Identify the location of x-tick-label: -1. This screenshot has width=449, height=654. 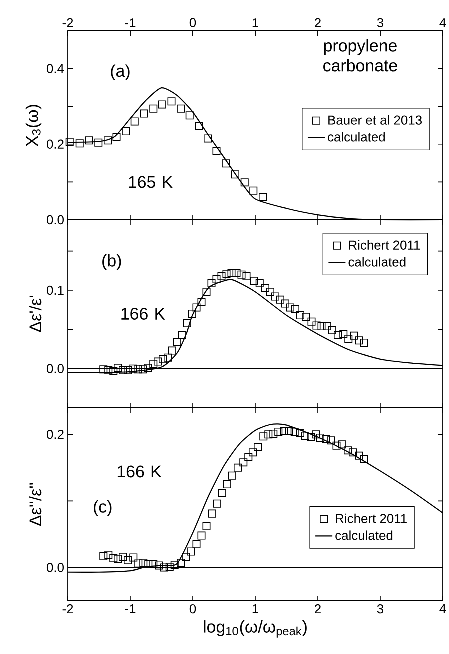
(130, 609).